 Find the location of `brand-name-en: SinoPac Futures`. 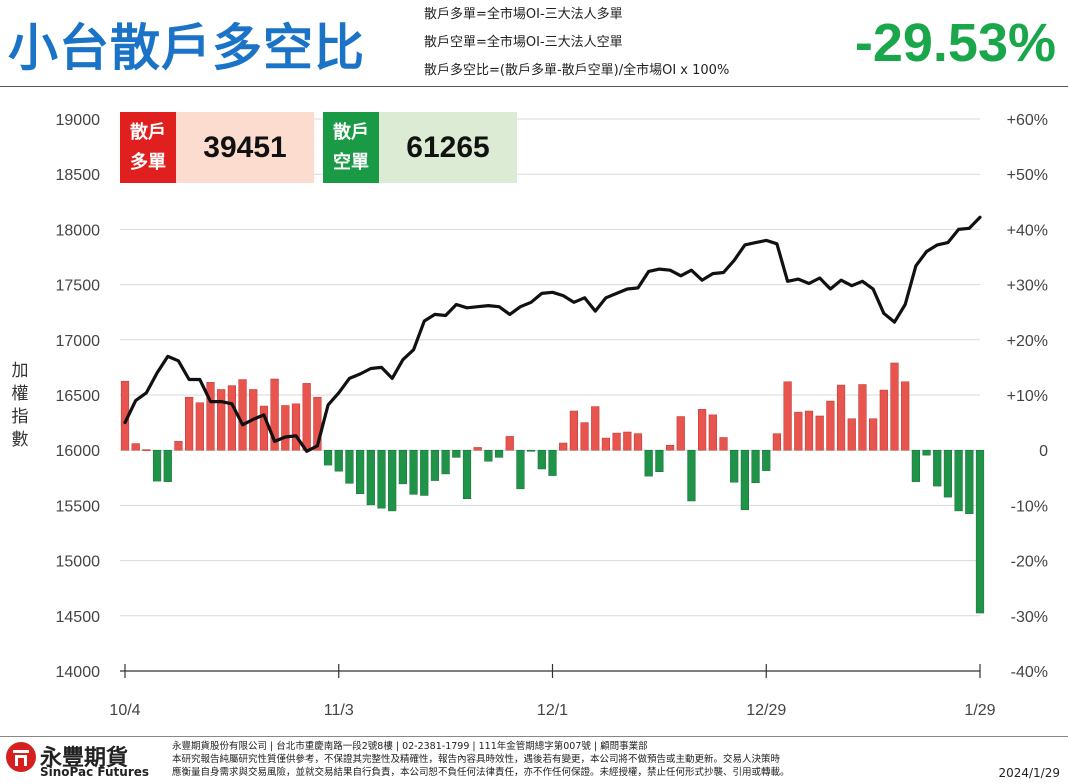

brand-name-en: SinoPac Futures is located at coordinates (95, 772).